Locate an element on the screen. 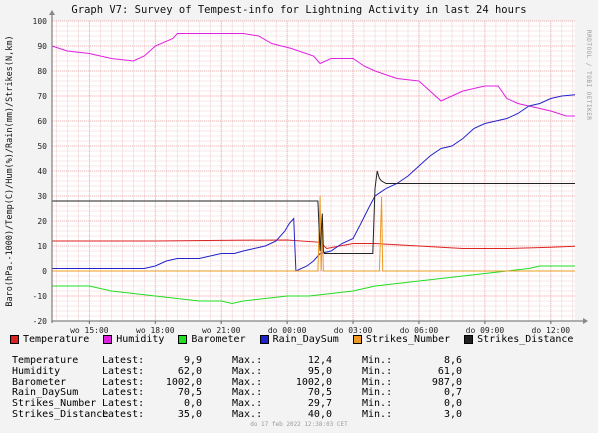 The height and width of the screenshot is (433, 598). legend-item: Strikes_Number is located at coordinates (401, 339).